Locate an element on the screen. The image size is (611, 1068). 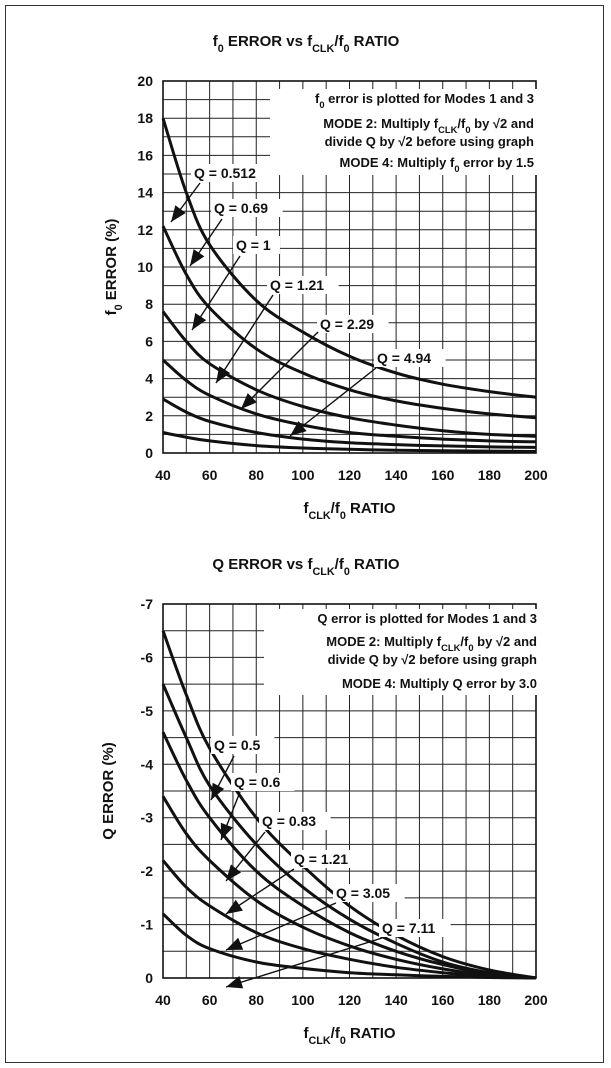
y-tick-label: -6 is located at coordinates (147, 657).